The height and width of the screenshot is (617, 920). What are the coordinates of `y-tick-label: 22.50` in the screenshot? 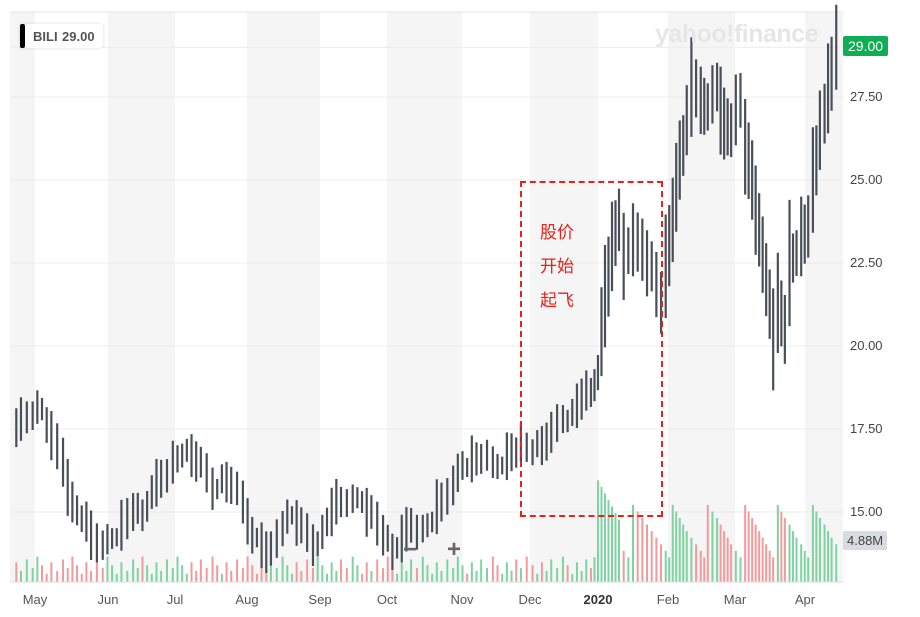 It's located at (866, 262).